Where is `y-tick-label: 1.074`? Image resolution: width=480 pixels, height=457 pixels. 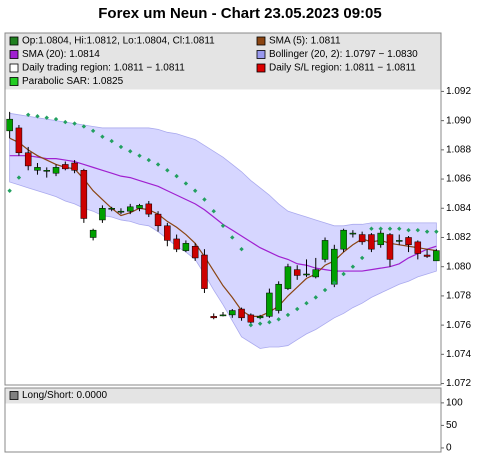 y-tick-label: 1.074 is located at coordinates (458, 354).